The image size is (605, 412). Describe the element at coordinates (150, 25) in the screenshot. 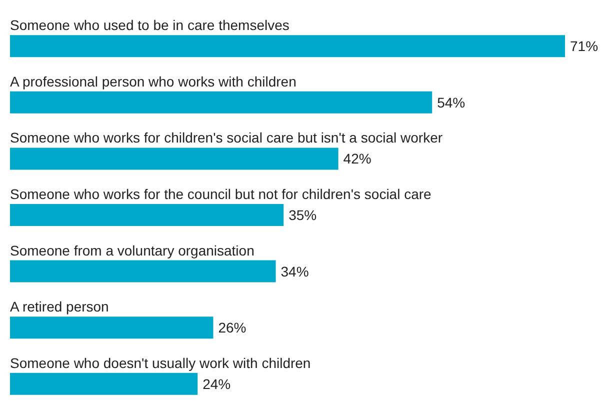

I see `y-tick-label: Someone who used to be in care themselves` at that location.